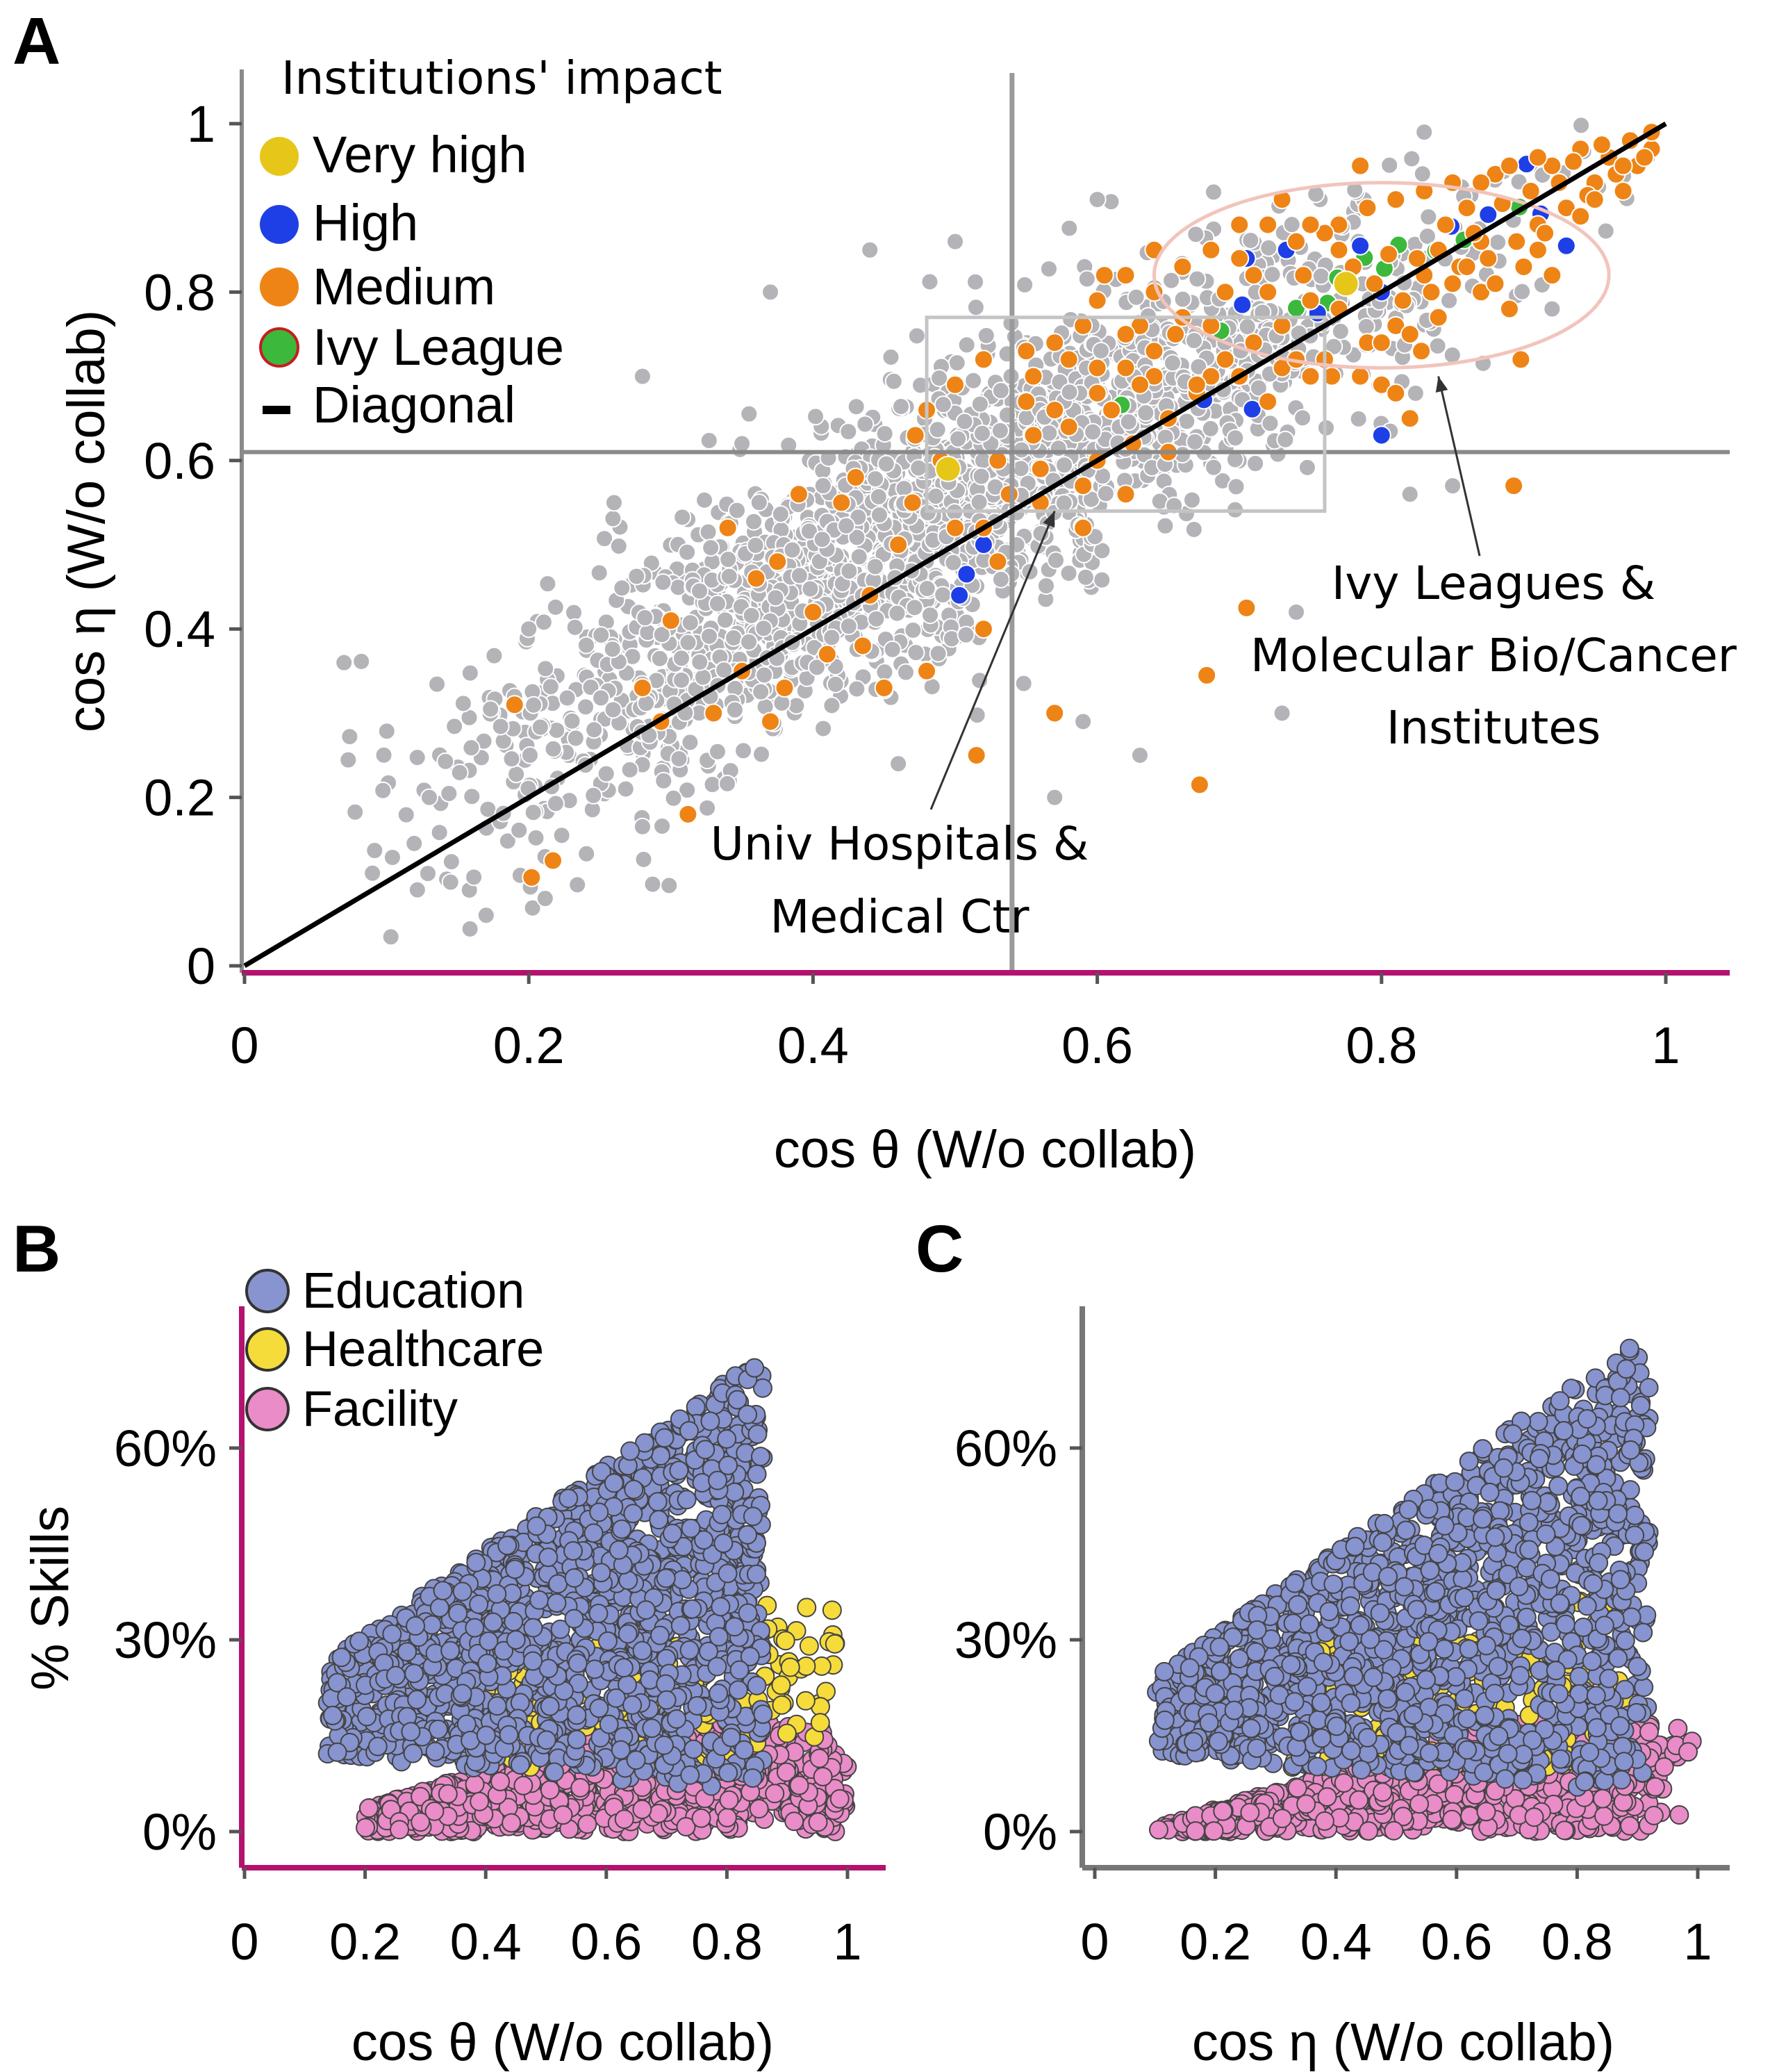  Describe the element at coordinates (985, 1150) in the screenshot. I see `panel-a-x-label: cos θ (W/o collab)` at that location.